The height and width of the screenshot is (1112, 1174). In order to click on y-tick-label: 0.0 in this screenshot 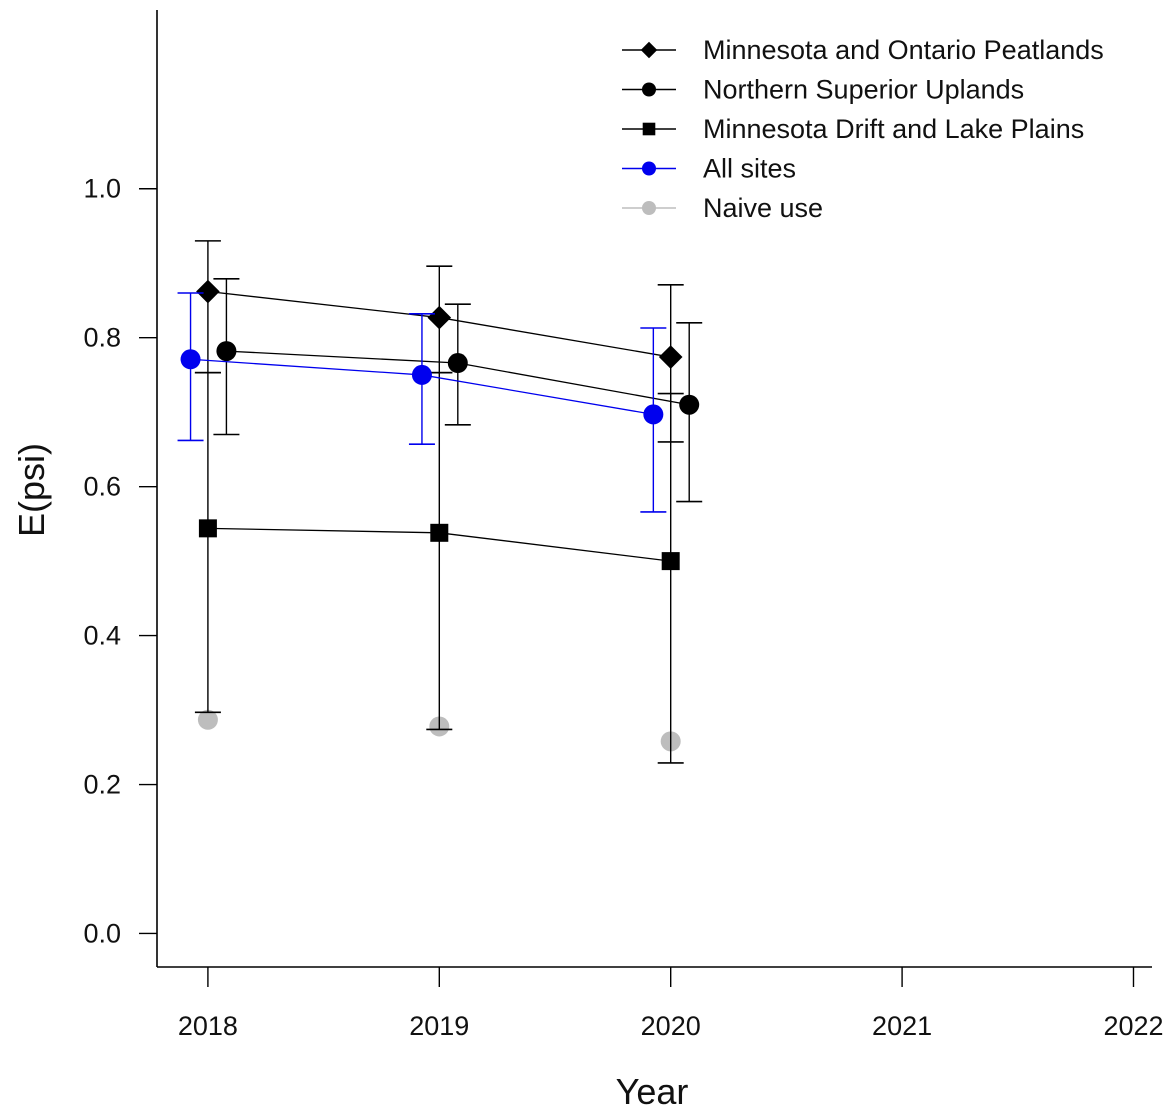, I will do `click(102, 933)`.